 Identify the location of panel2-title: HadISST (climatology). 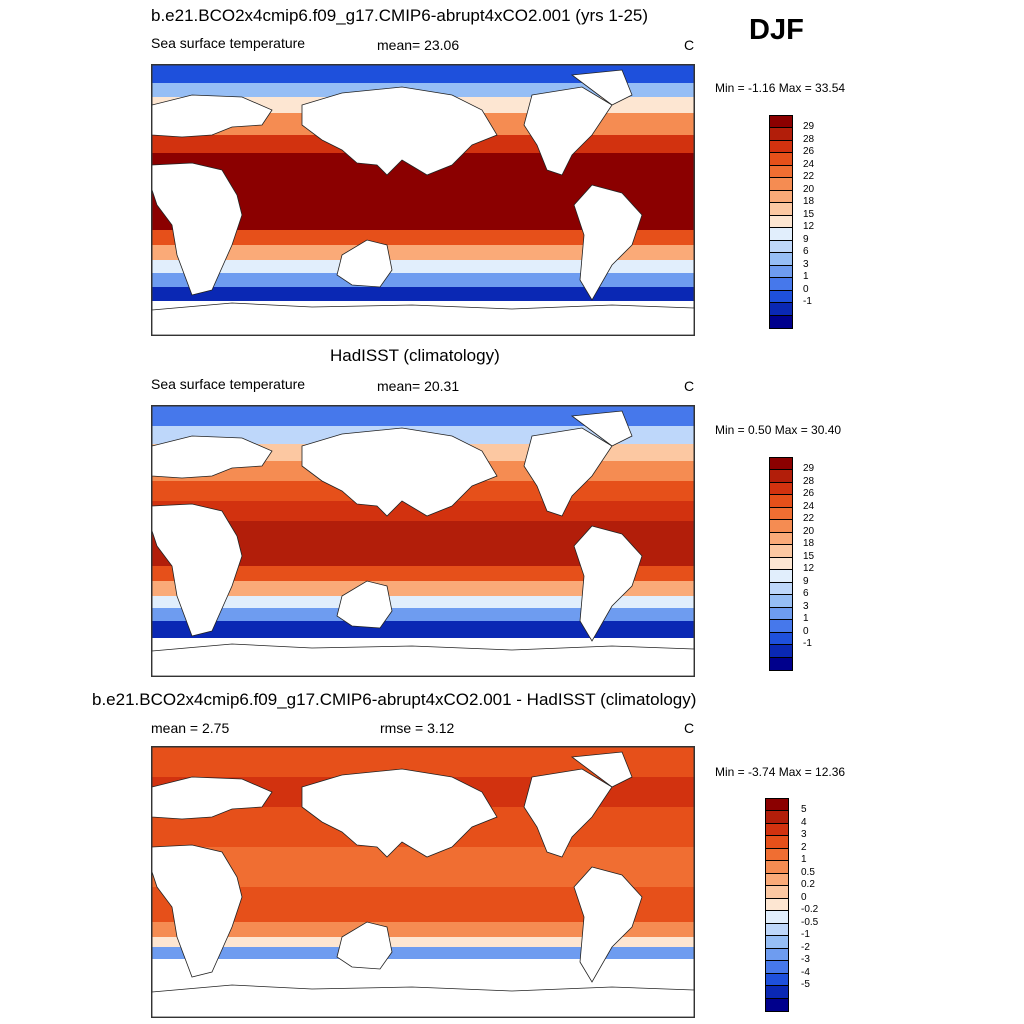
(415, 355).